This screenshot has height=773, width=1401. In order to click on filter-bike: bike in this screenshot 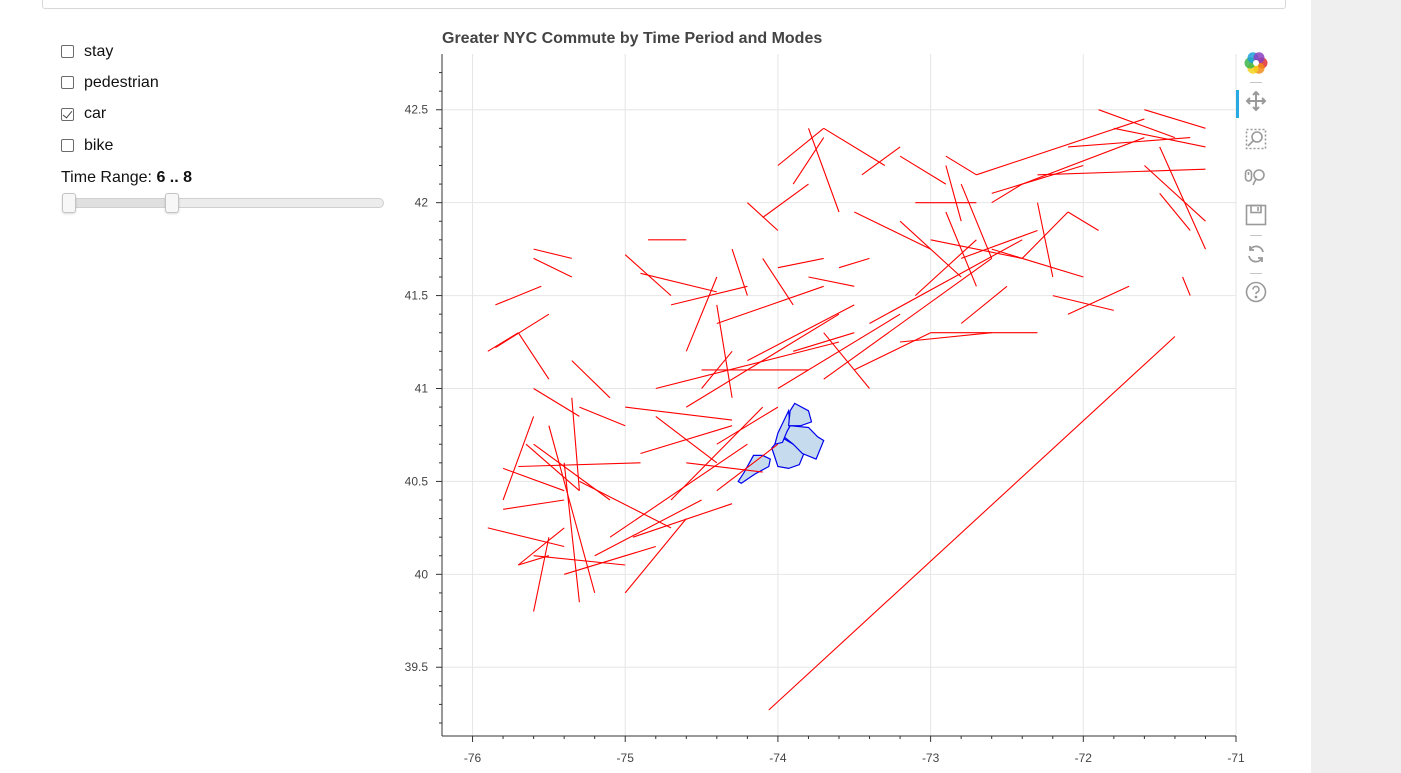, I will do `click(110, 145)`.